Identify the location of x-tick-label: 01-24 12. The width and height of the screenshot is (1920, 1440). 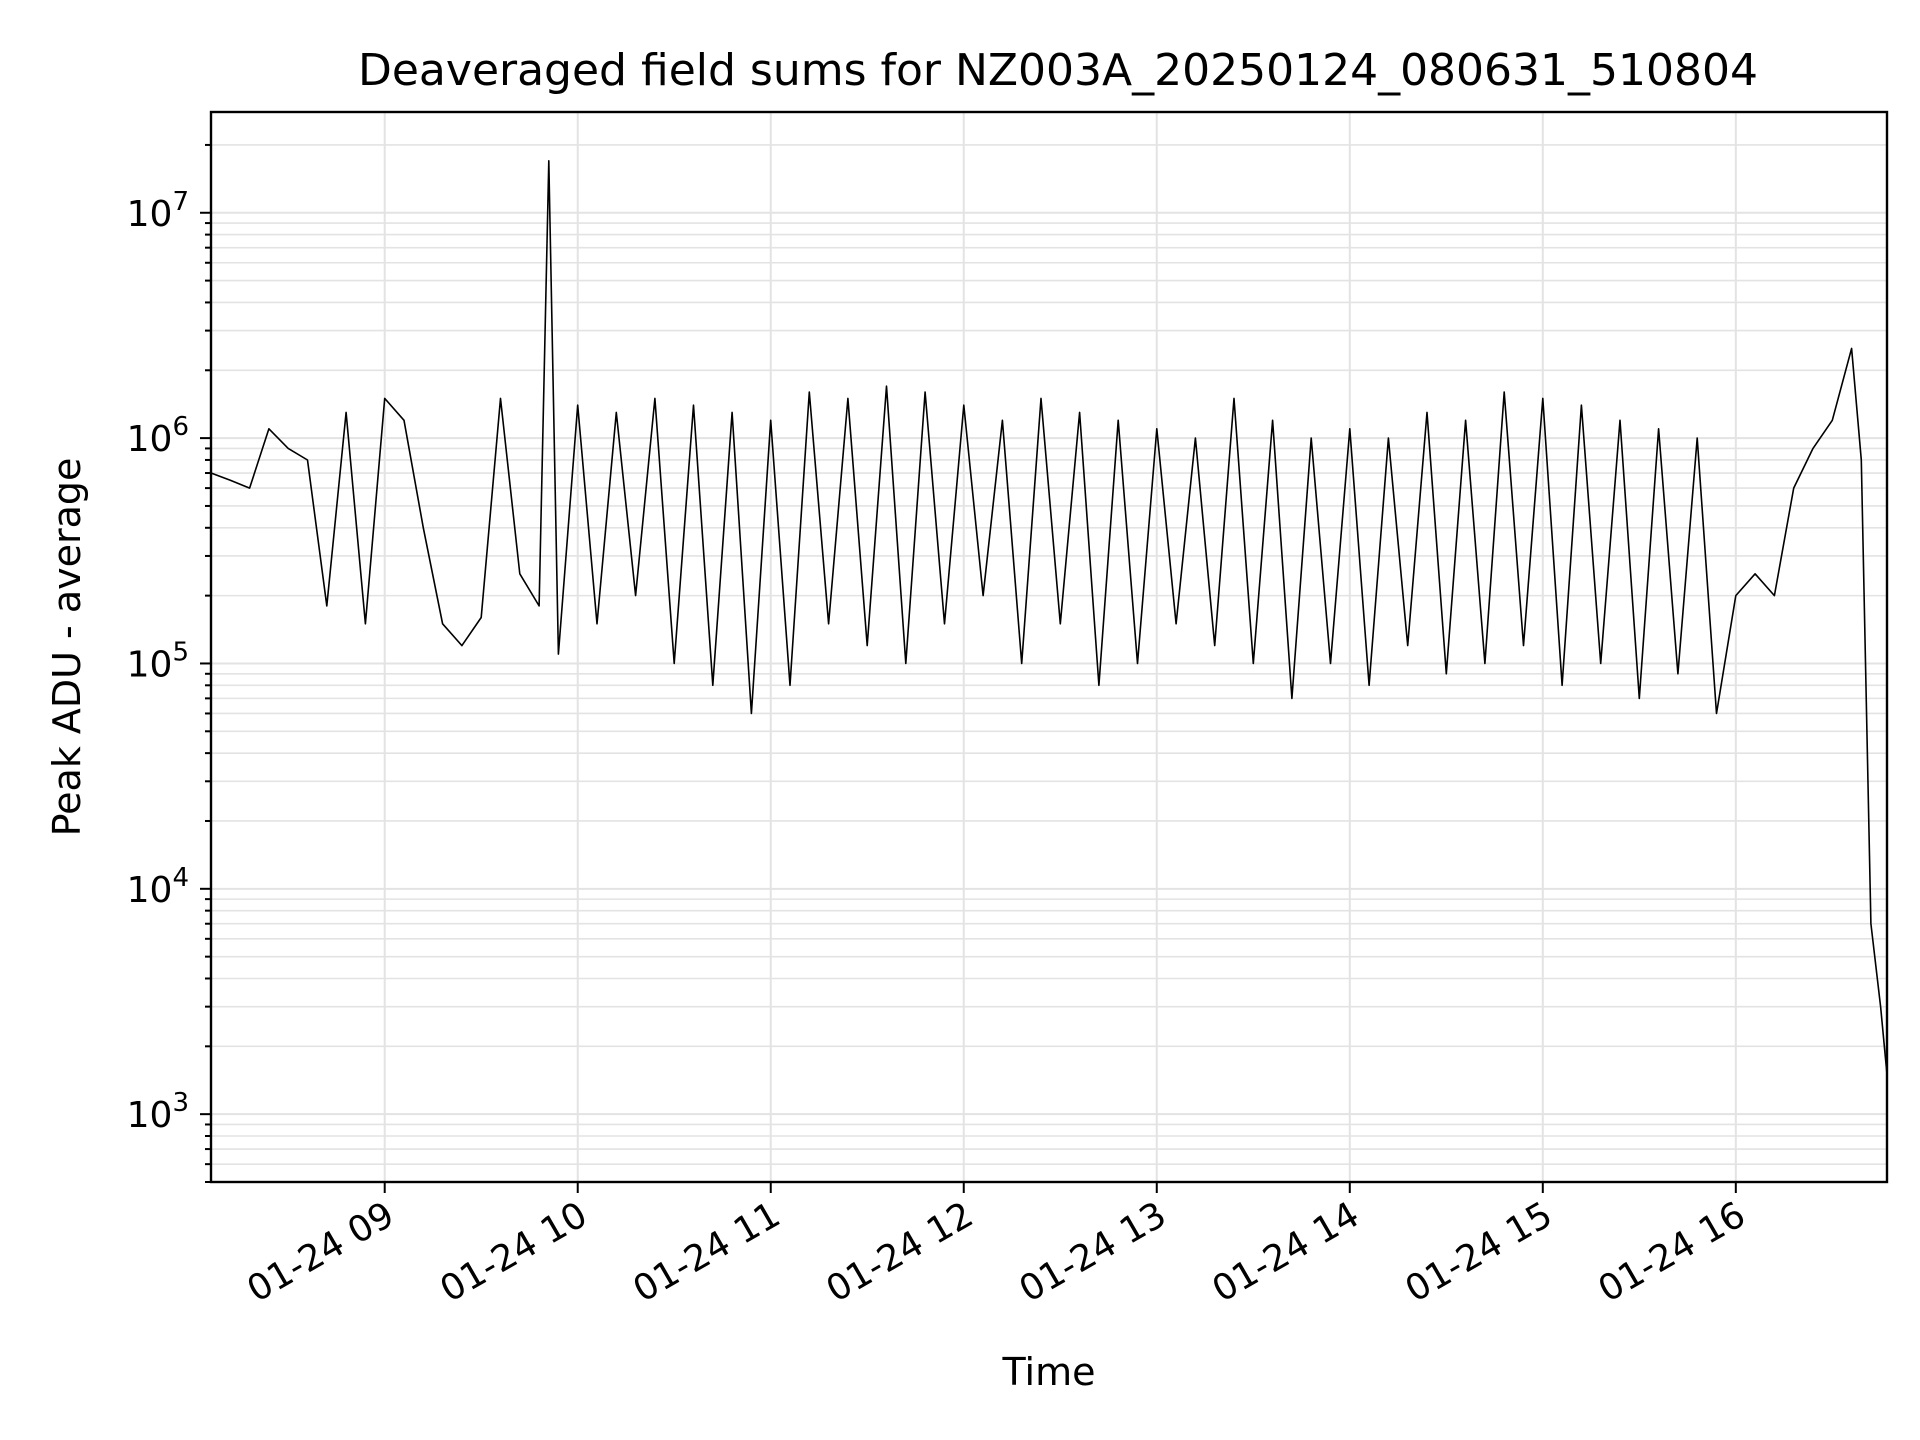
(900, 1252).